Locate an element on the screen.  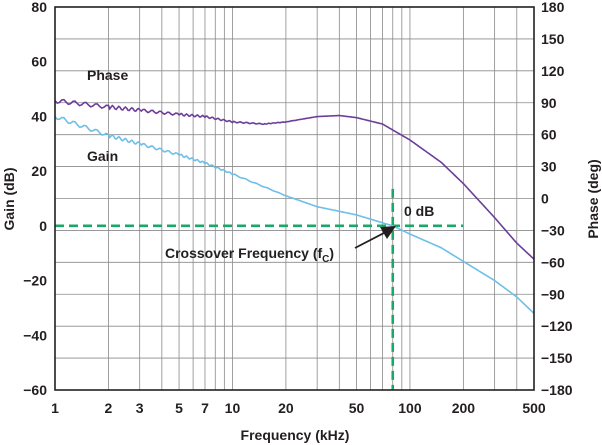
y-tick-label: −20 is located at coordinates (35, 281).